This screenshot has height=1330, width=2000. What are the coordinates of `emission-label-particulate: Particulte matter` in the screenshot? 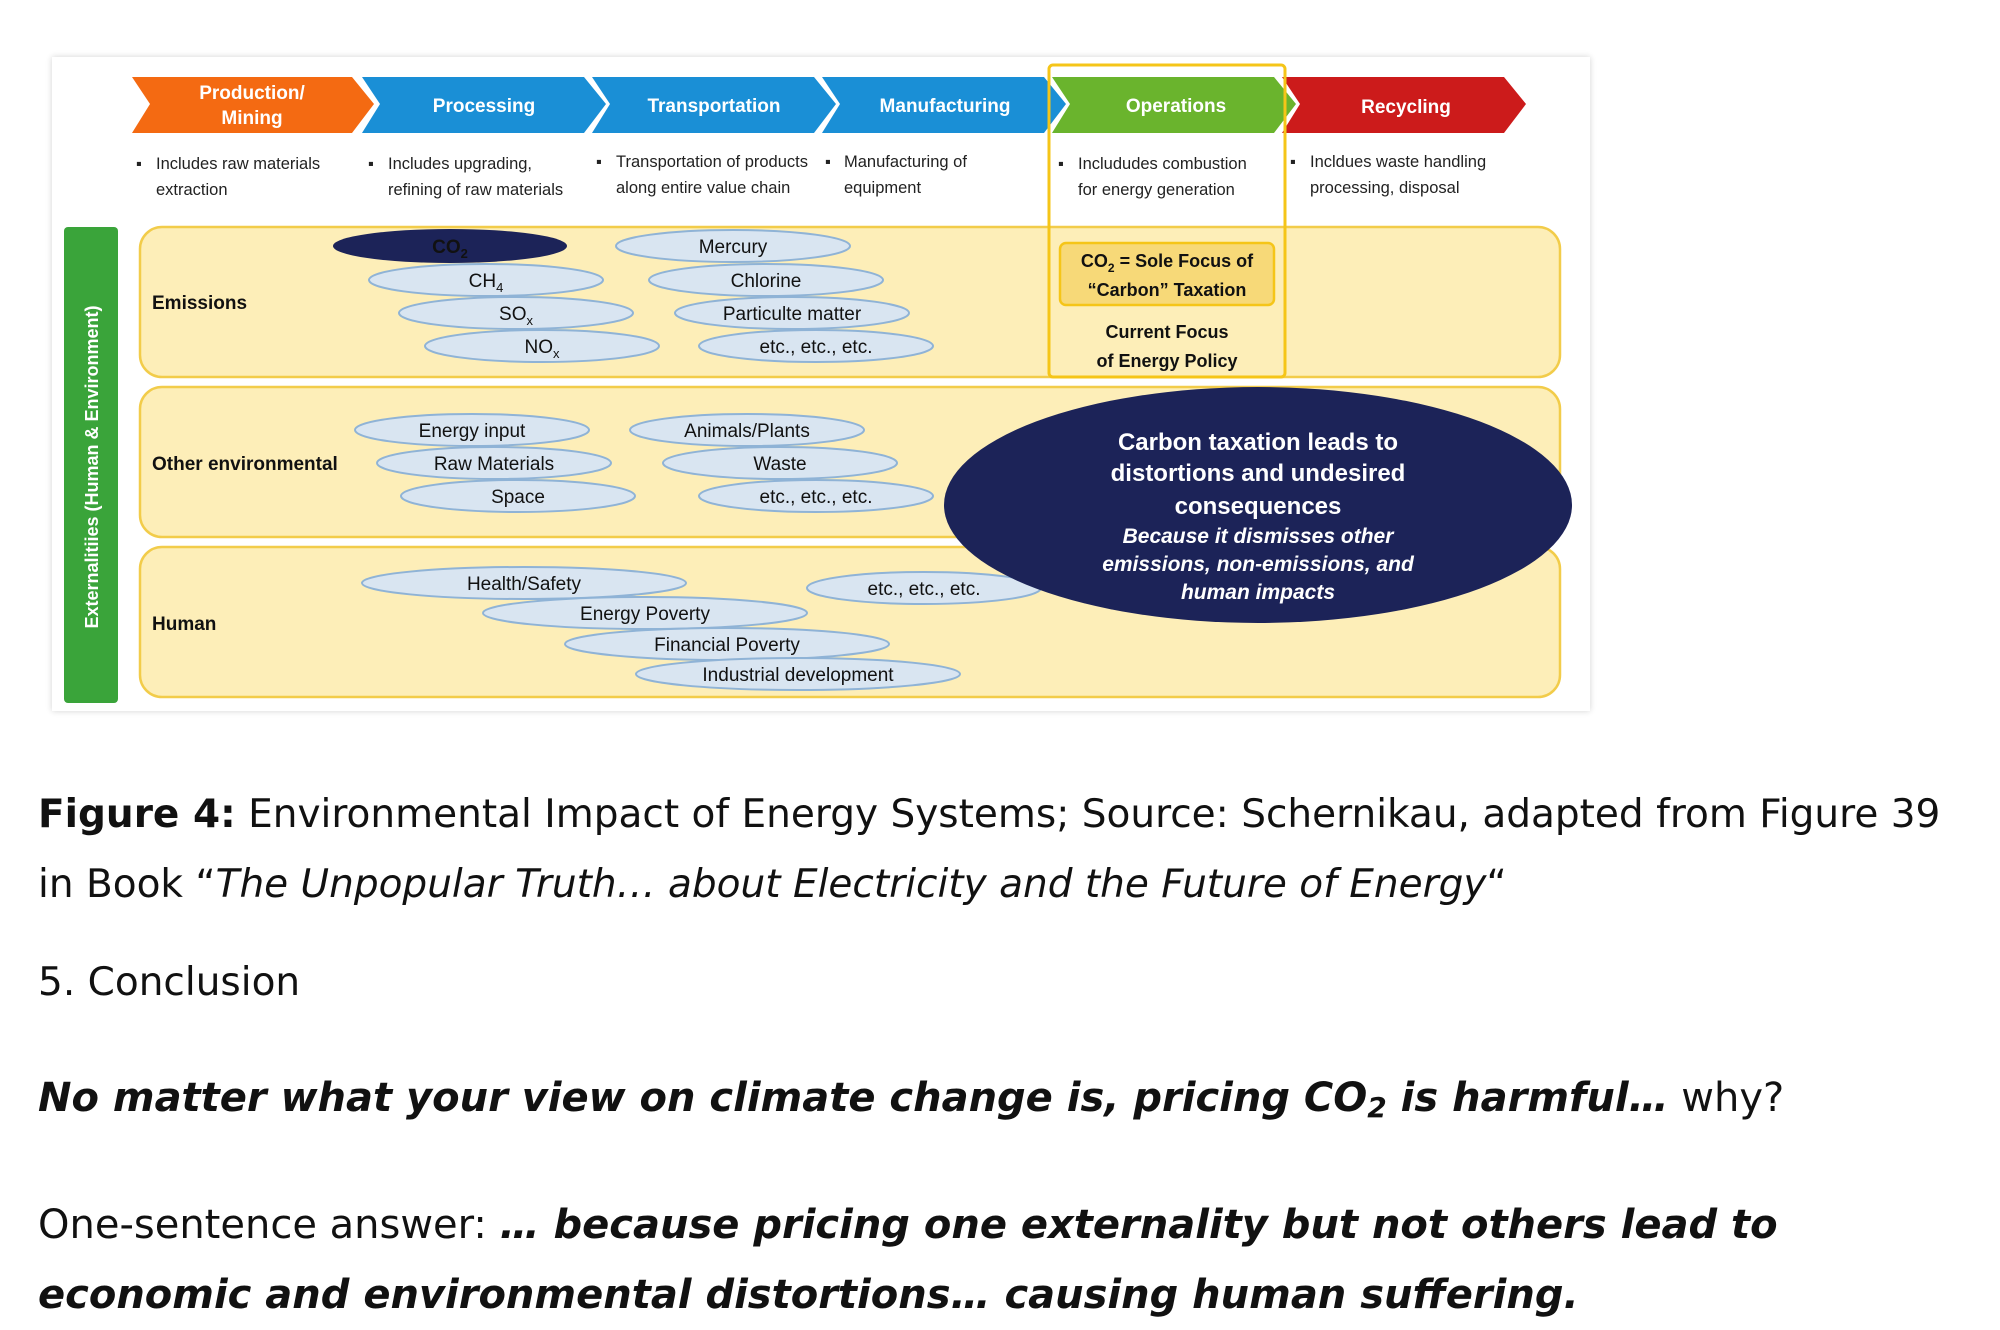 It's located at (792, 314).